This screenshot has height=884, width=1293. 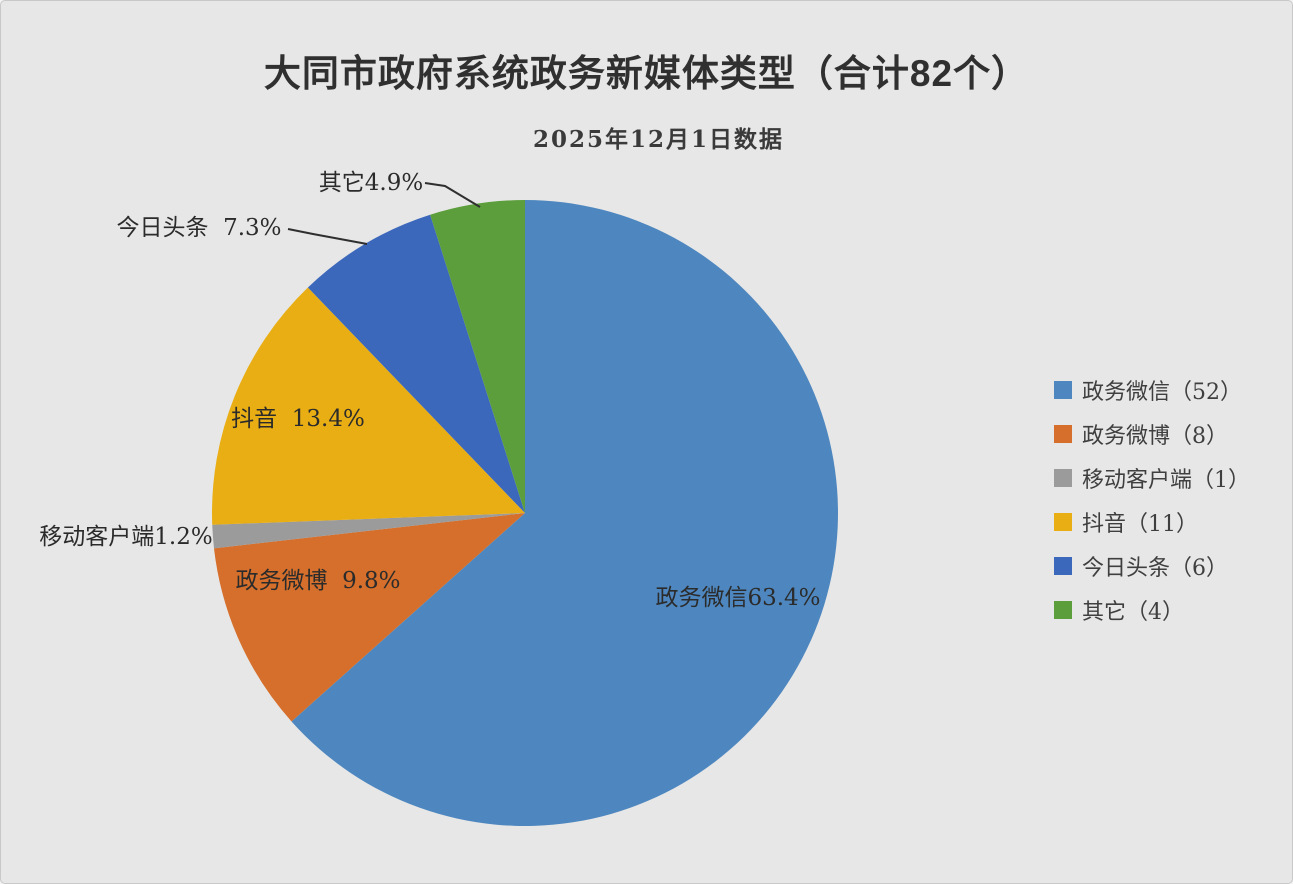 I want to click on leader-line-other, so click(x=452, y=195).